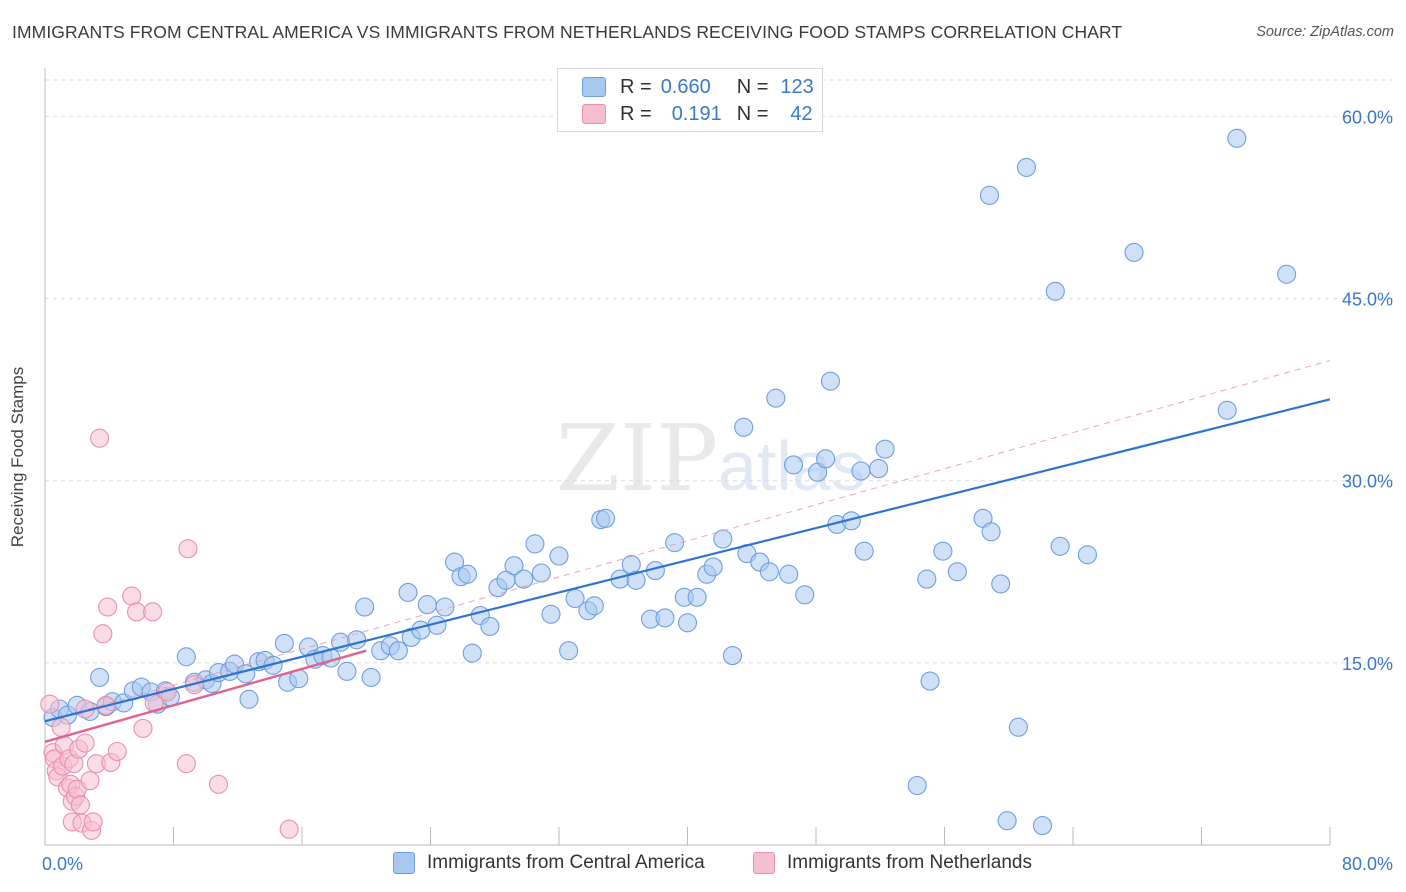  Describe the element at coordinates (764, 863) in the screenshot. I see `bottom-legend-swatch-pink` at that location.